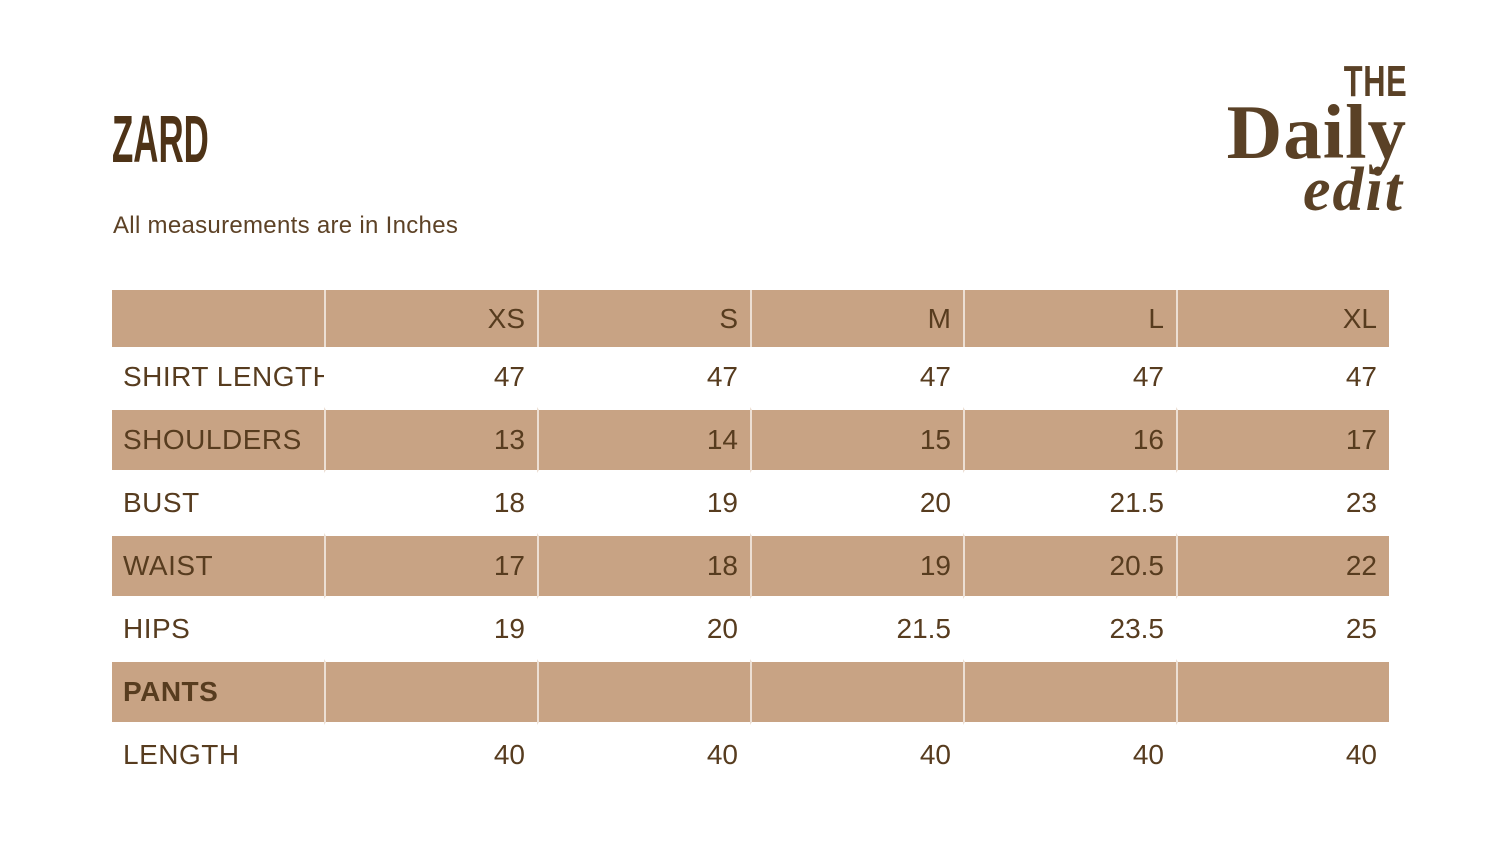  I want to click on value-cell: 25, so click(1361, 628).